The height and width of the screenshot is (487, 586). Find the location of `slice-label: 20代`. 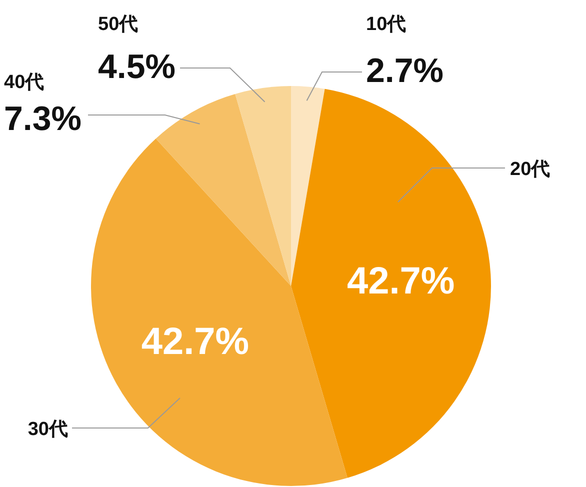

slice-label: 20代 is located at coordinates (530, 169).